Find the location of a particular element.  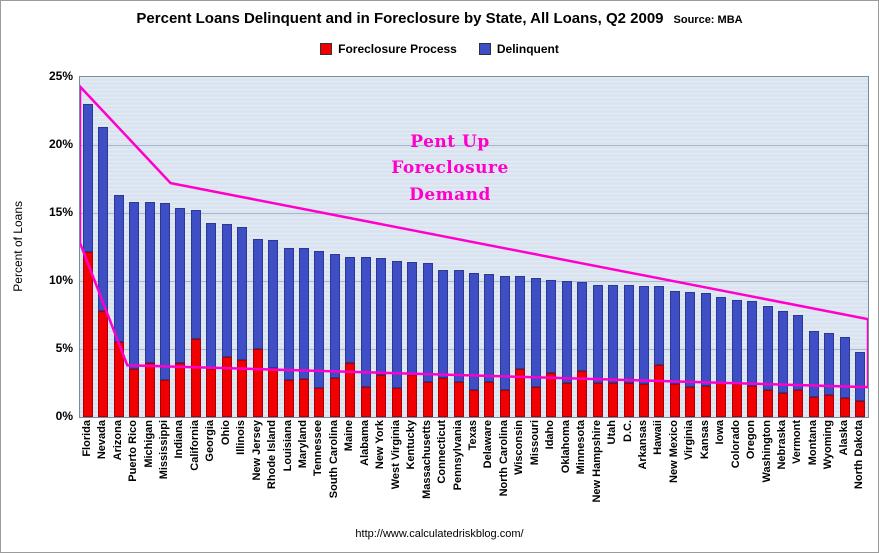

y-axis-tick-label: 10% is located at coordinates (60, 280).